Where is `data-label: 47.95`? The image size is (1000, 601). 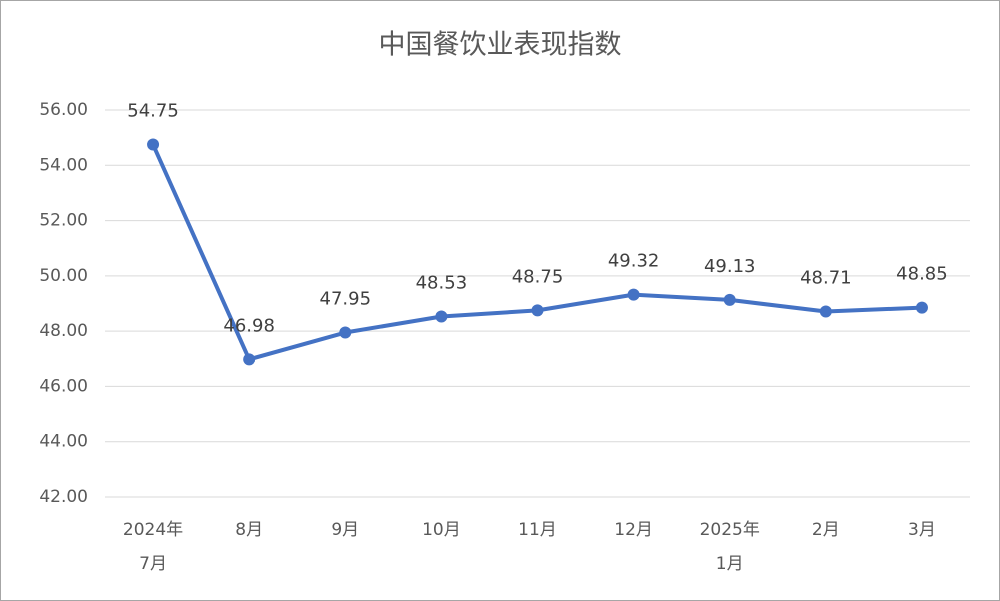
data-label: 47.95 is located at coordinates (346, 299).